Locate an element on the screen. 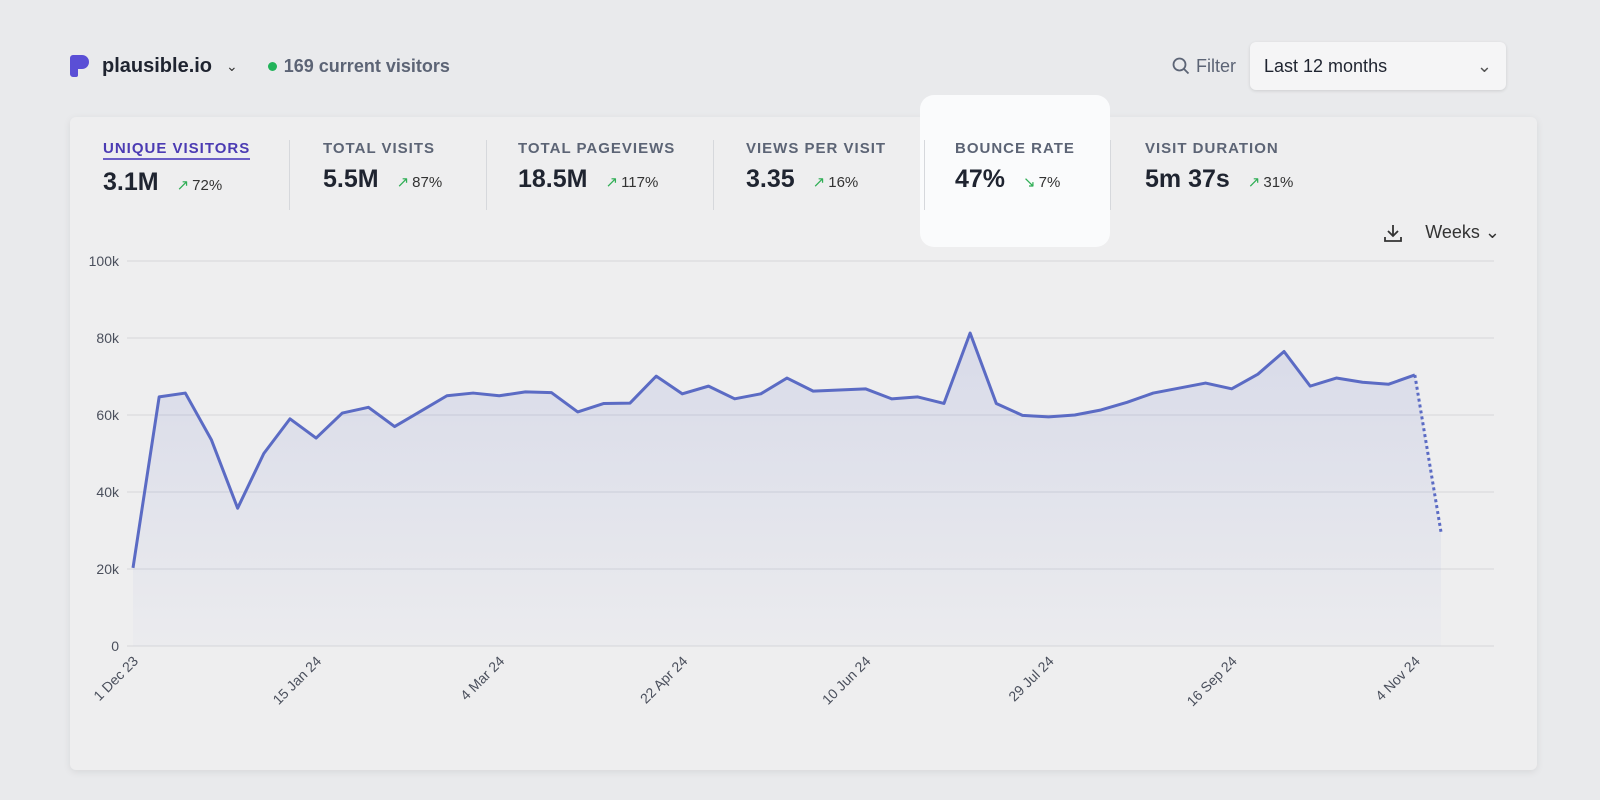 The width and height of the screenshot is (1600, 800). metric-change-value: 87% is located at coordinates (427, 182).